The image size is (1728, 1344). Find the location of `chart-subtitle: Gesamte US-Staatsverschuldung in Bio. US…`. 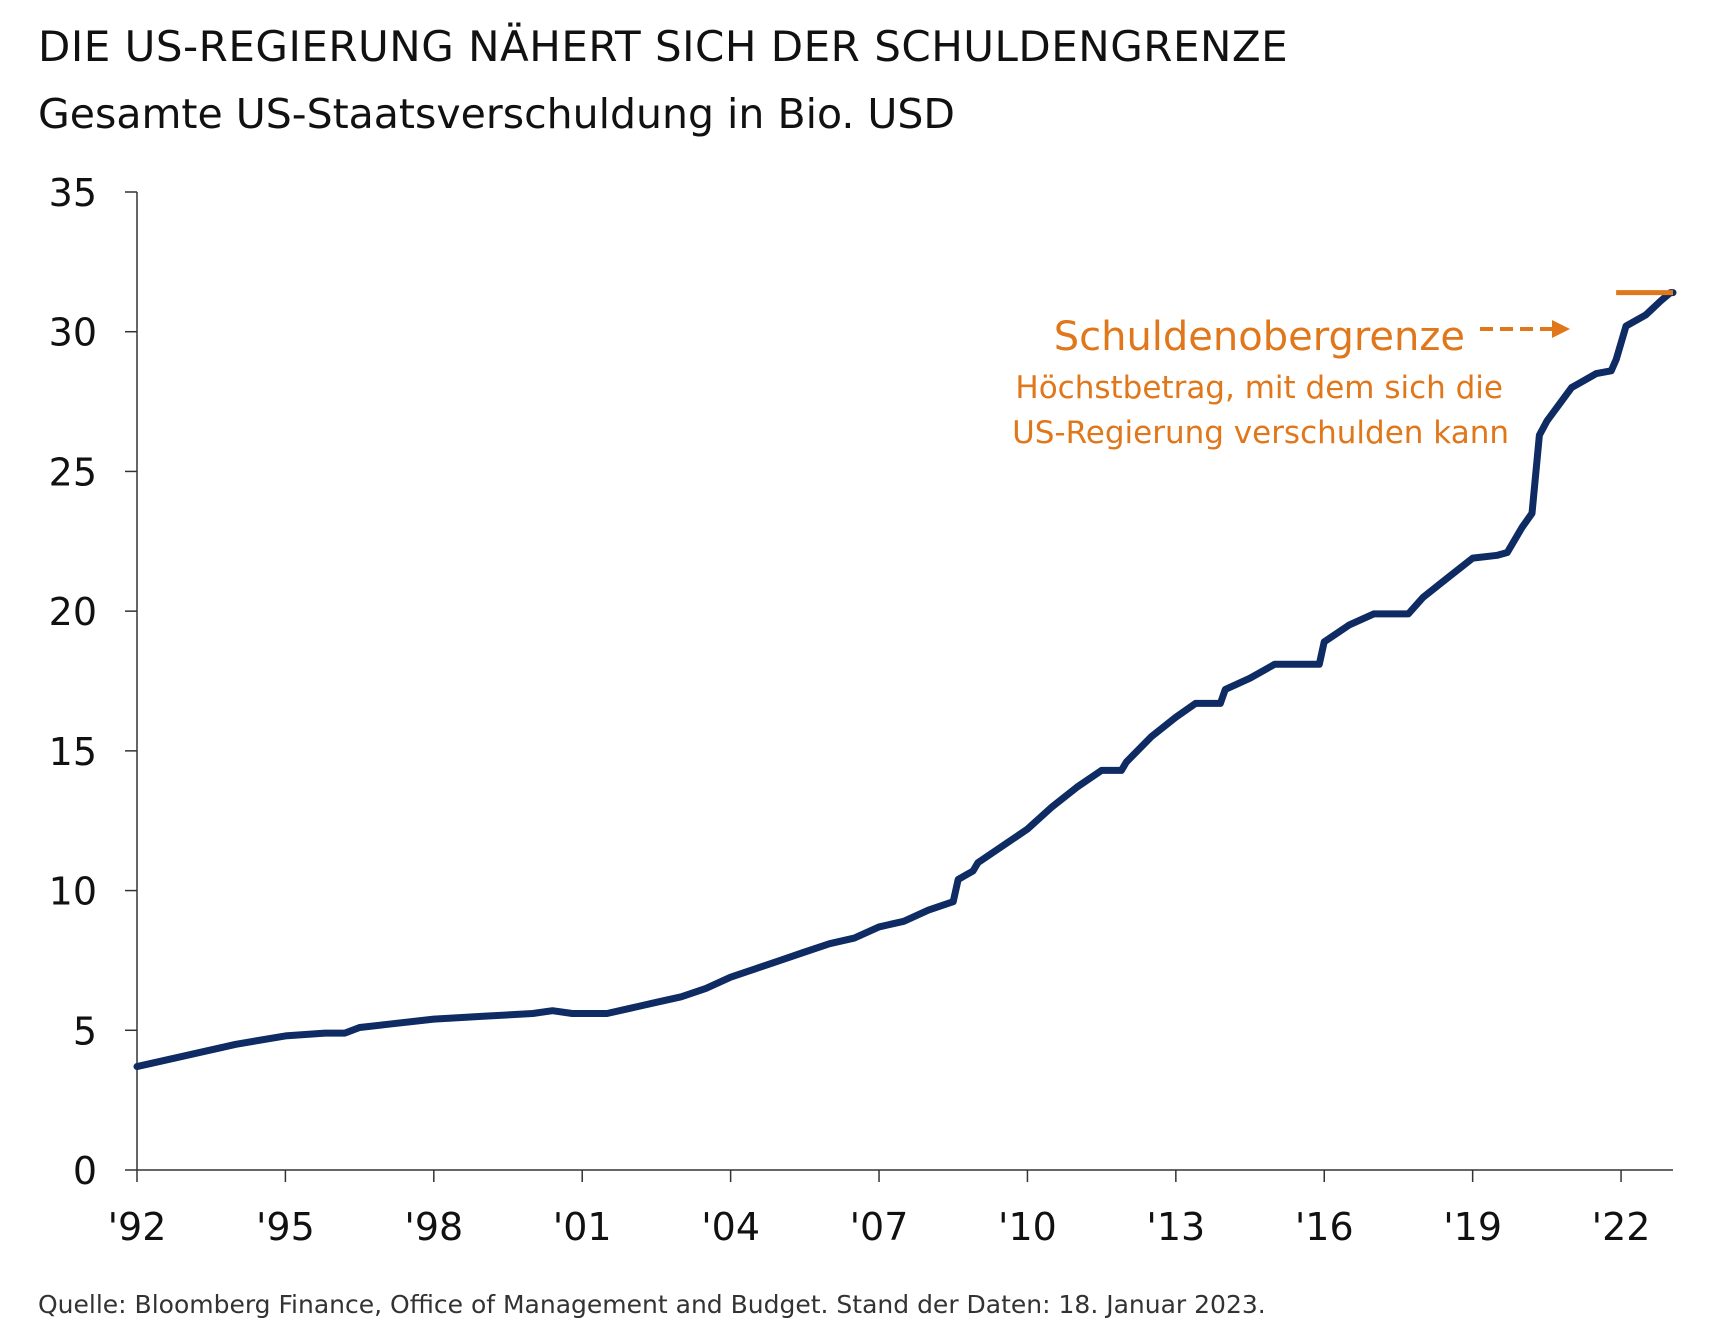

chart-subtitle: Gesamte US-Staatsverschuldung in Bio. US… is located at coordinates (496, 114).